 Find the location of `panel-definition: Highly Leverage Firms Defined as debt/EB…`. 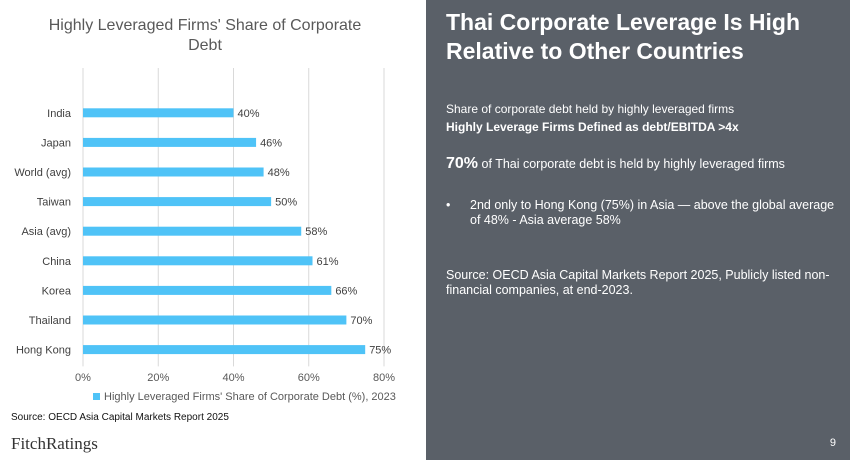

panel-definition: Highly Leverage Firms Defined as debt/EB… is located at coordinates (592, 127).